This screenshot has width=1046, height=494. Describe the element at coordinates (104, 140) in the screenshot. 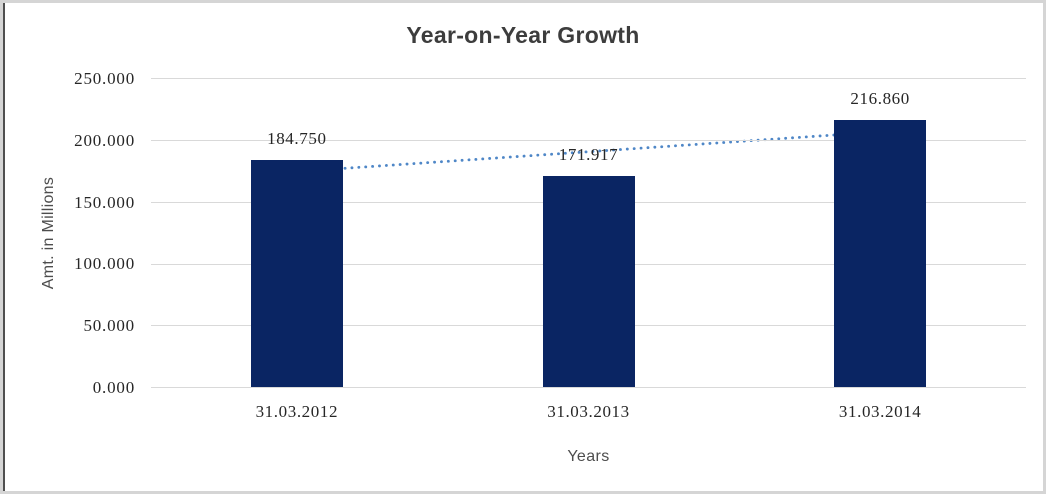

I see `y-tick-label: 200.000` at that location.